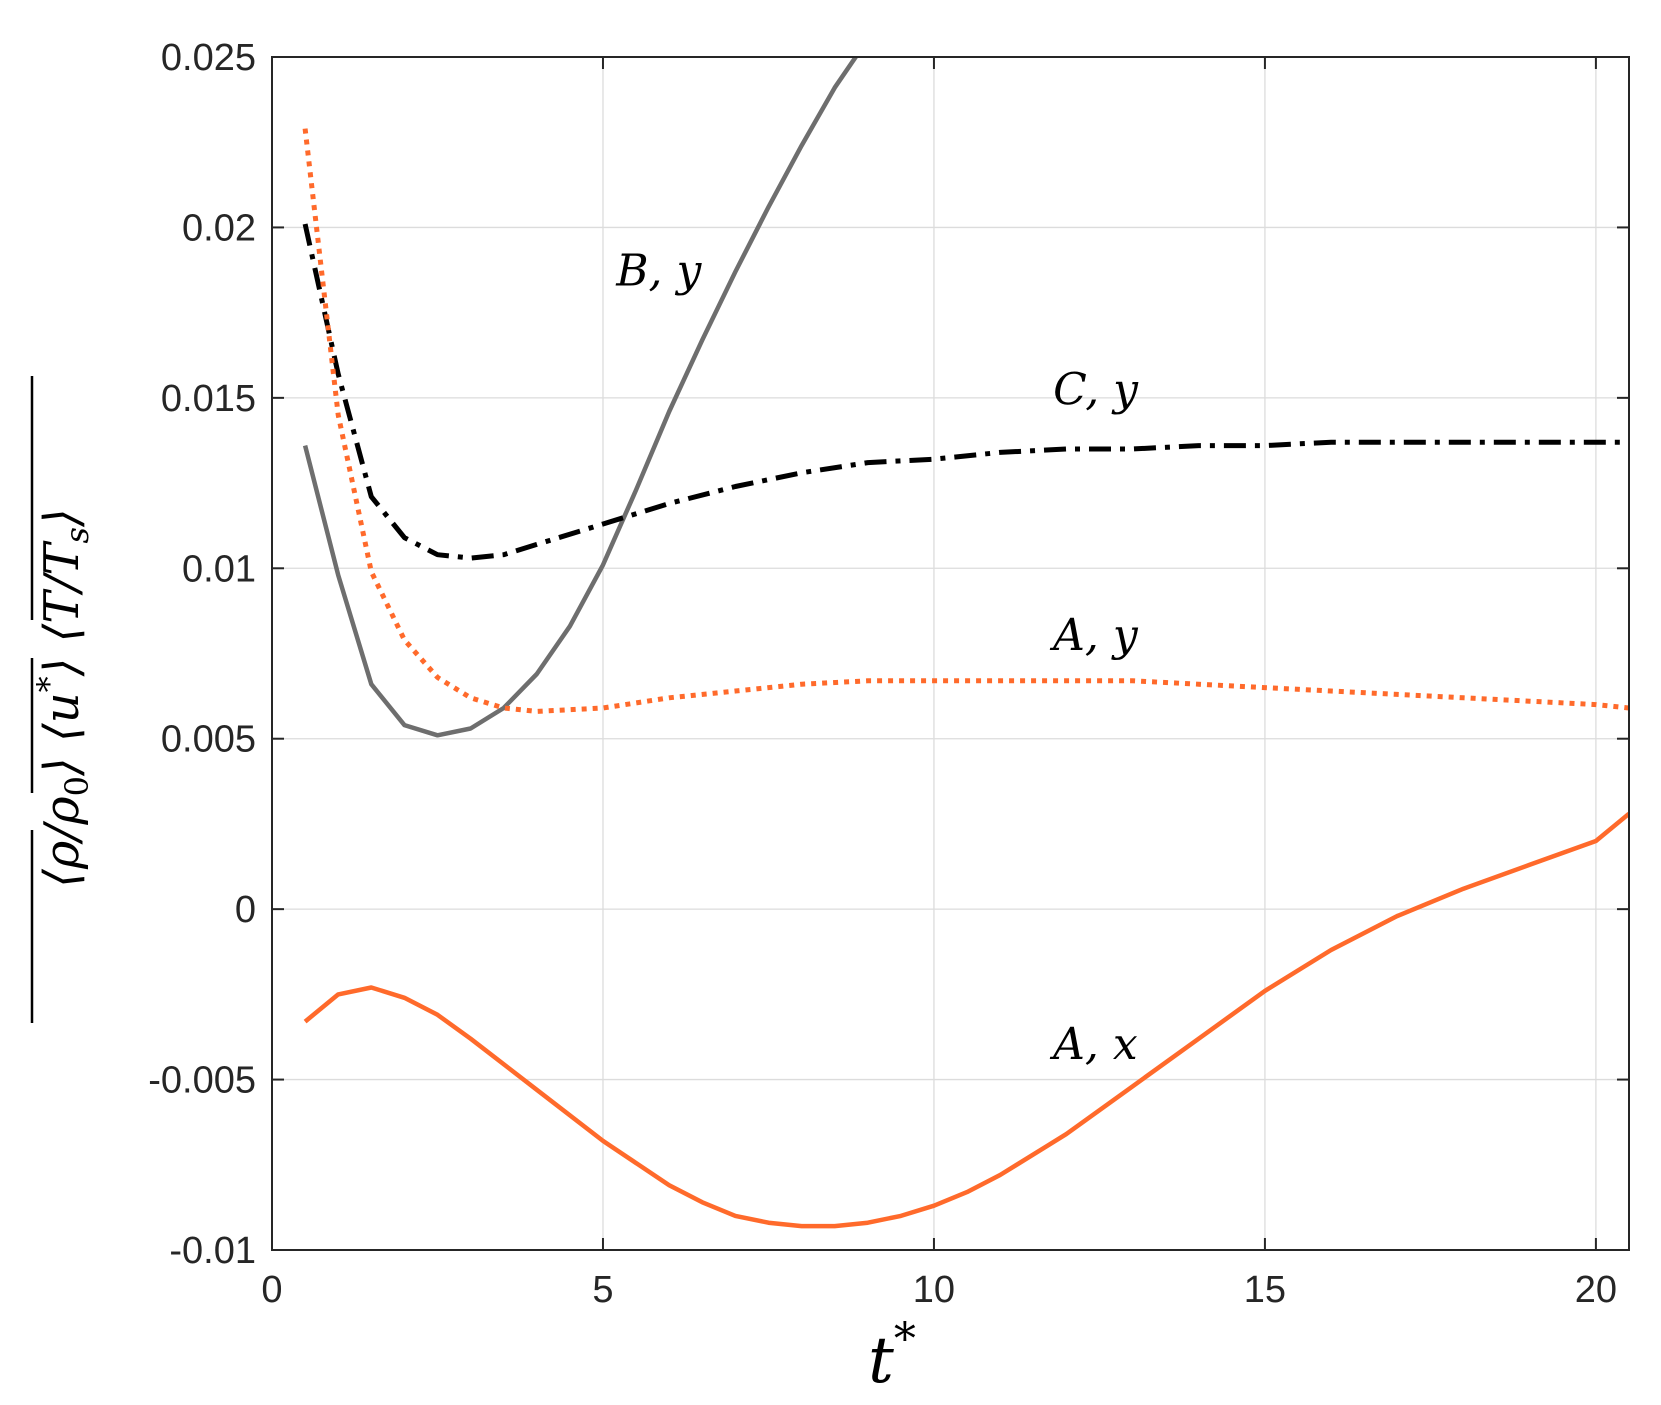 This screenshot has width=1661, height=1405. I want to click on y-axis-title: ⟨ρ/ρ0⟩ ⟨u*⟩ ⟨T/Ts⟩, so click(63, 699).